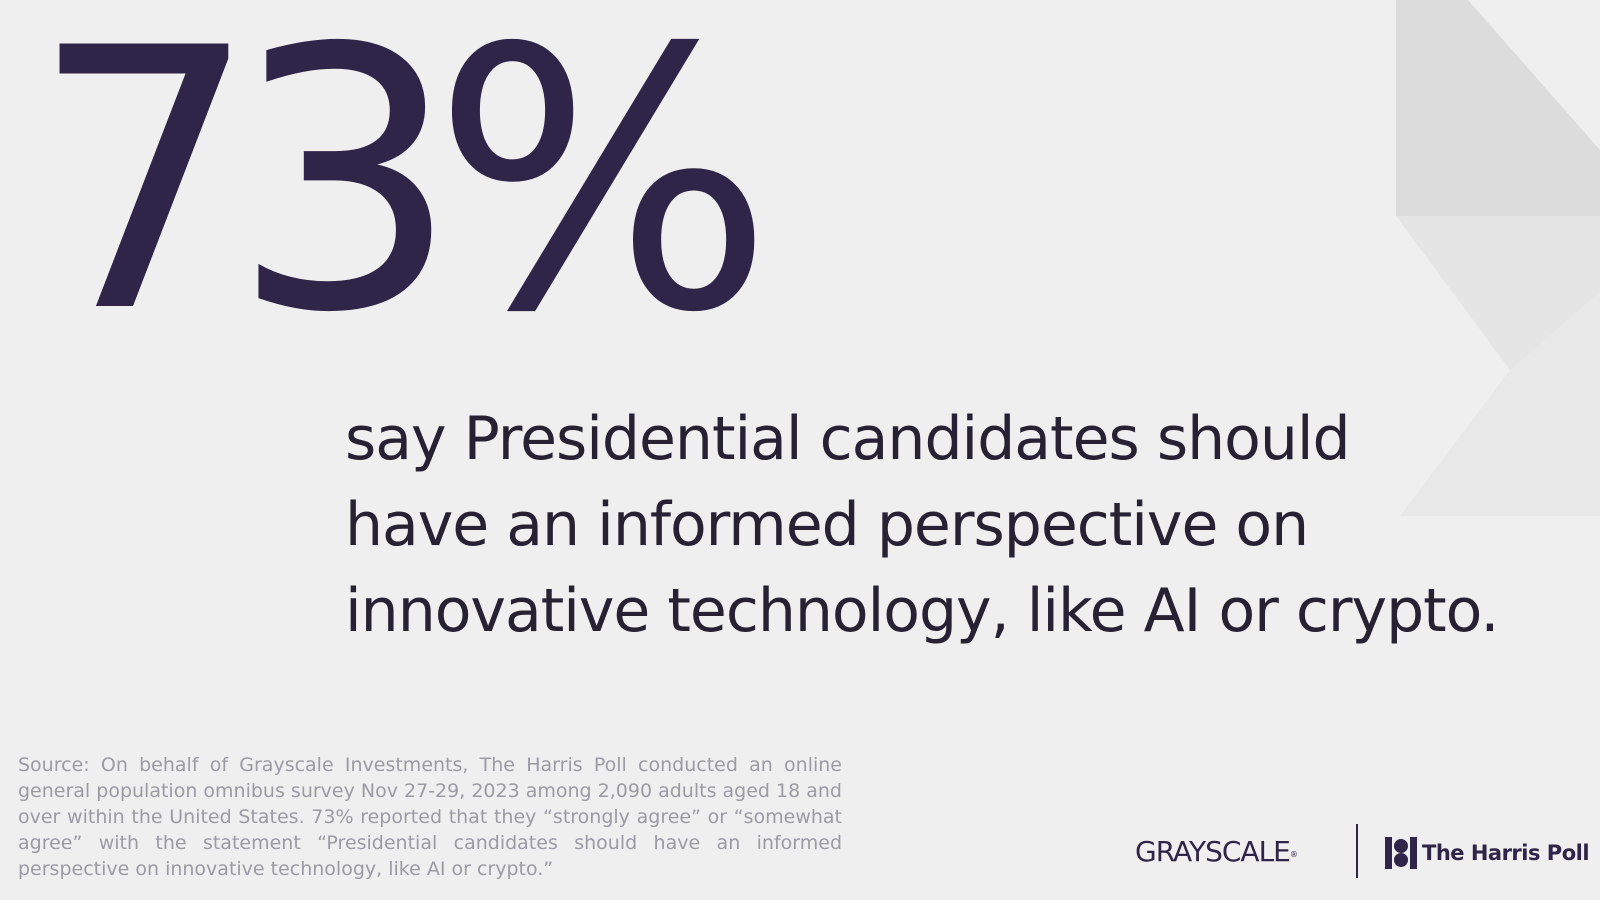 Image resolution: width=1600 pixels, height=900 pixels. Describe the element at coordinates (1362, 851) in the screenshot. I see `logo-bar: GRAYSCALE® The Harris Poll` at that location.